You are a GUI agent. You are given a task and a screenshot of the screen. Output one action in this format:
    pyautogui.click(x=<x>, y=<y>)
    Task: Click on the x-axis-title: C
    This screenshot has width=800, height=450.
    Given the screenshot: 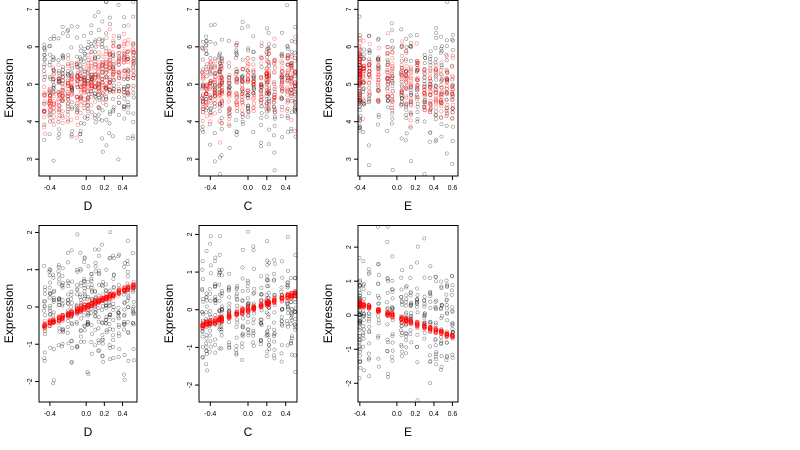 What is the action you would take?
    pyautogui.click(x=248, y=206)
    